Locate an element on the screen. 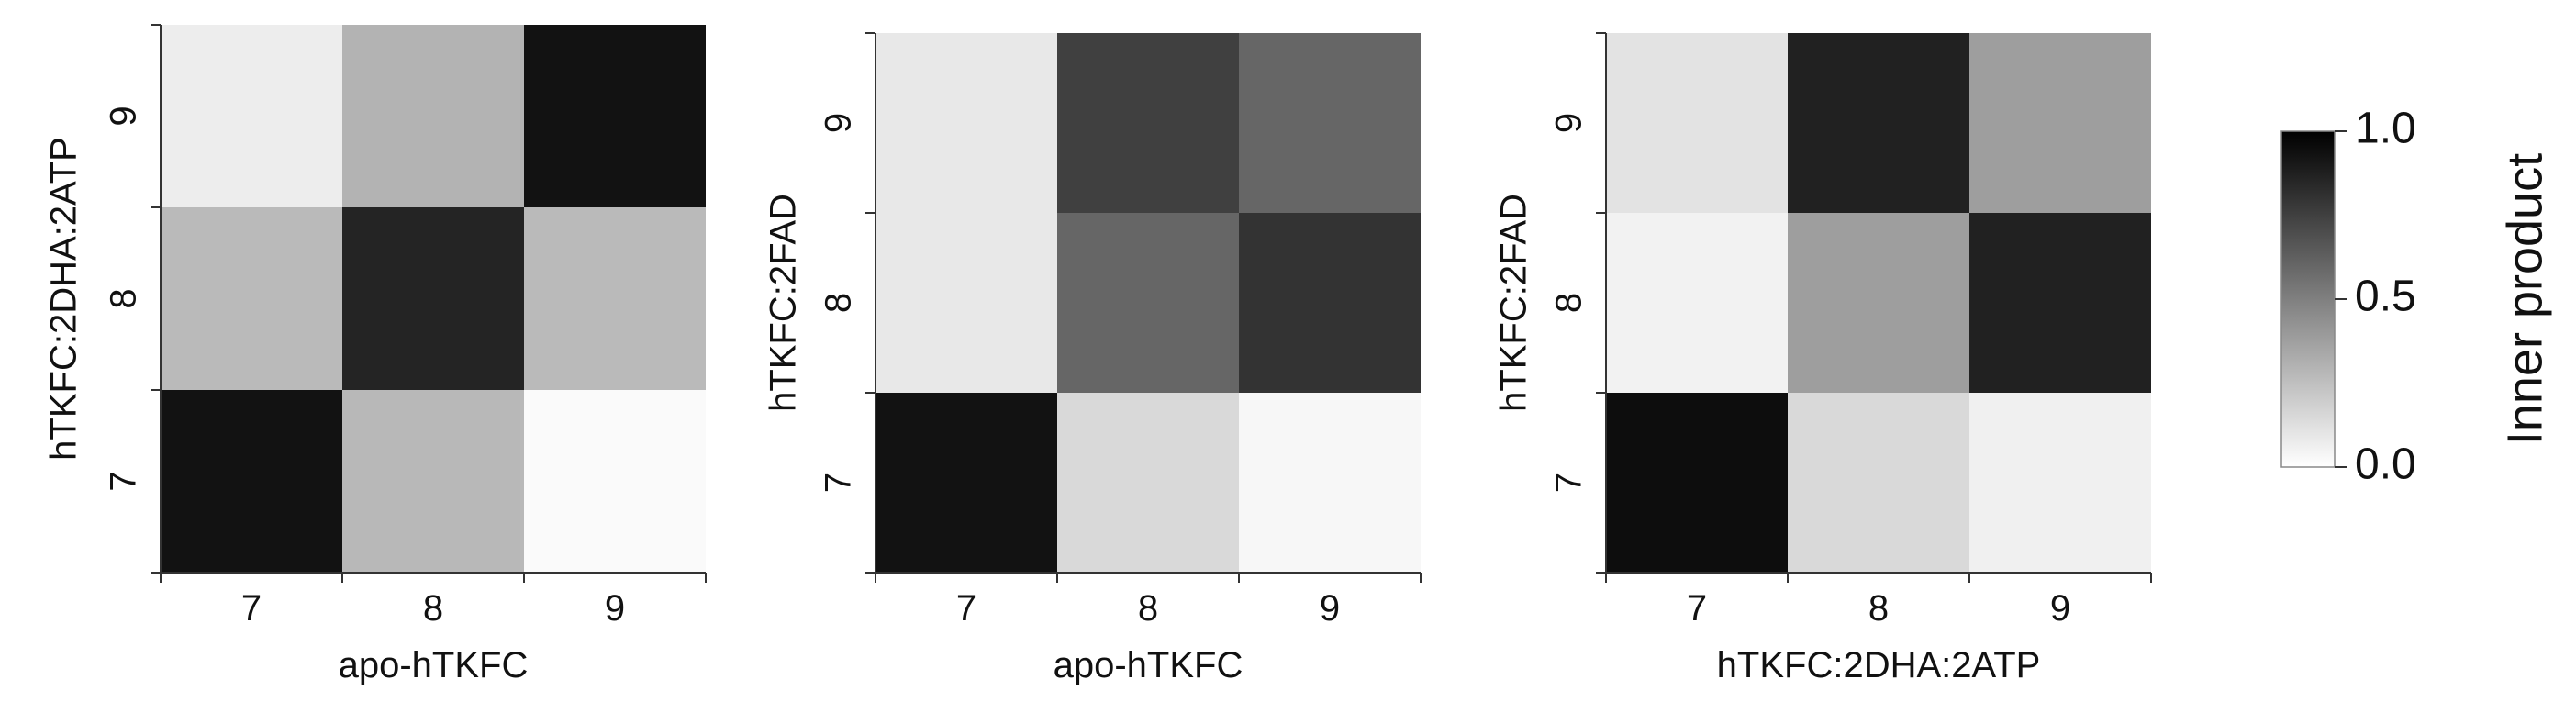 The image size is (2576, 724). colorbar: 1.0 0.5 0.0 Inner product is located at coordinates (2416, 297).